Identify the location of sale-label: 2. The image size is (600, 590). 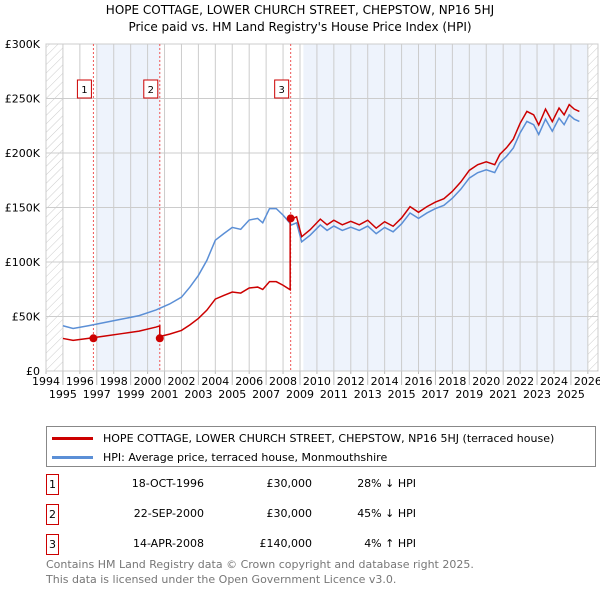
(151, 90).